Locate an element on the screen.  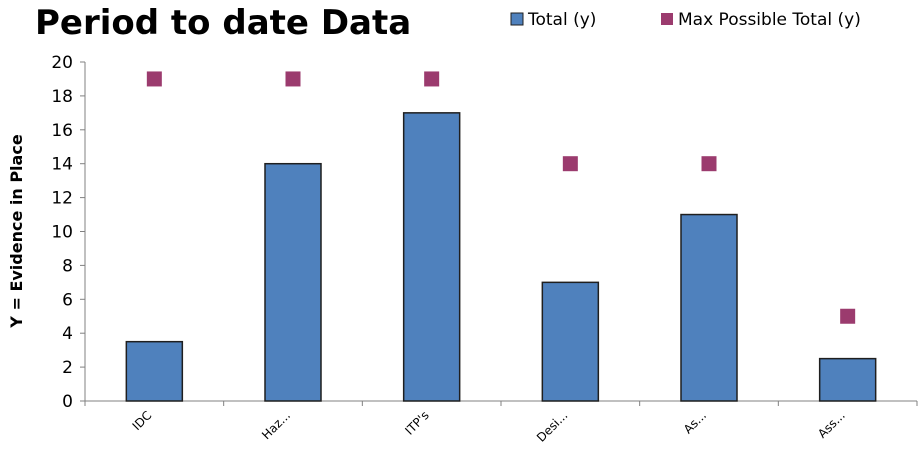
legend-swatch-max is located at coordinates (667, 19).